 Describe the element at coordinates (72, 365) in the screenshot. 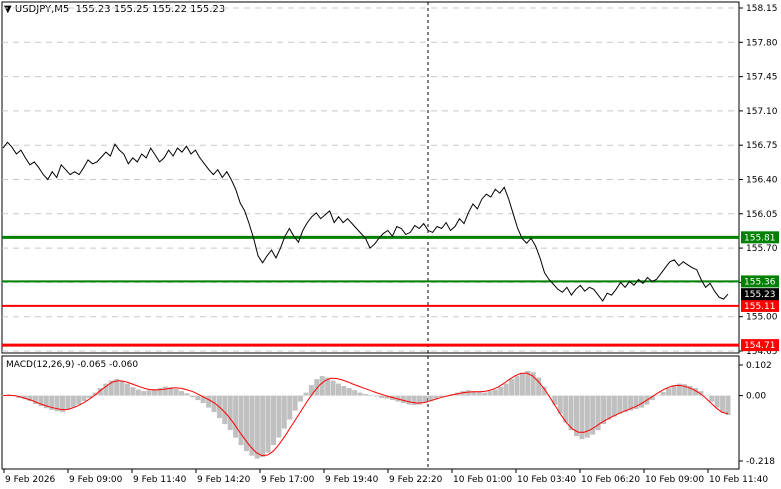

I see `macd-header: MACD(12,26,9) -0.065 -0.060` at that location.